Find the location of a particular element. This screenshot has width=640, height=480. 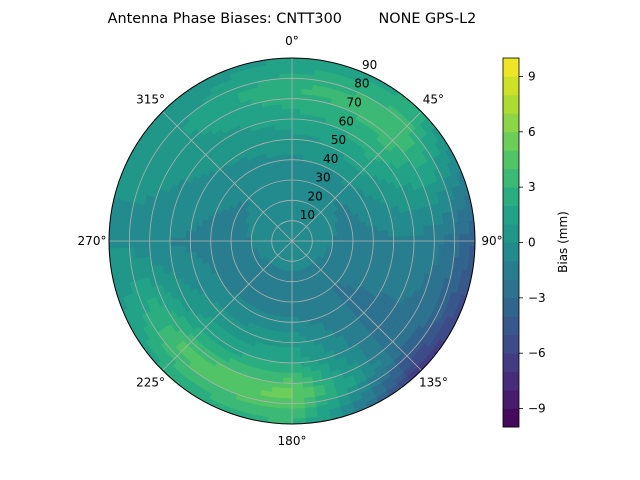

colorbar-label: Bias (mm) is located at coordinates (563, 242).